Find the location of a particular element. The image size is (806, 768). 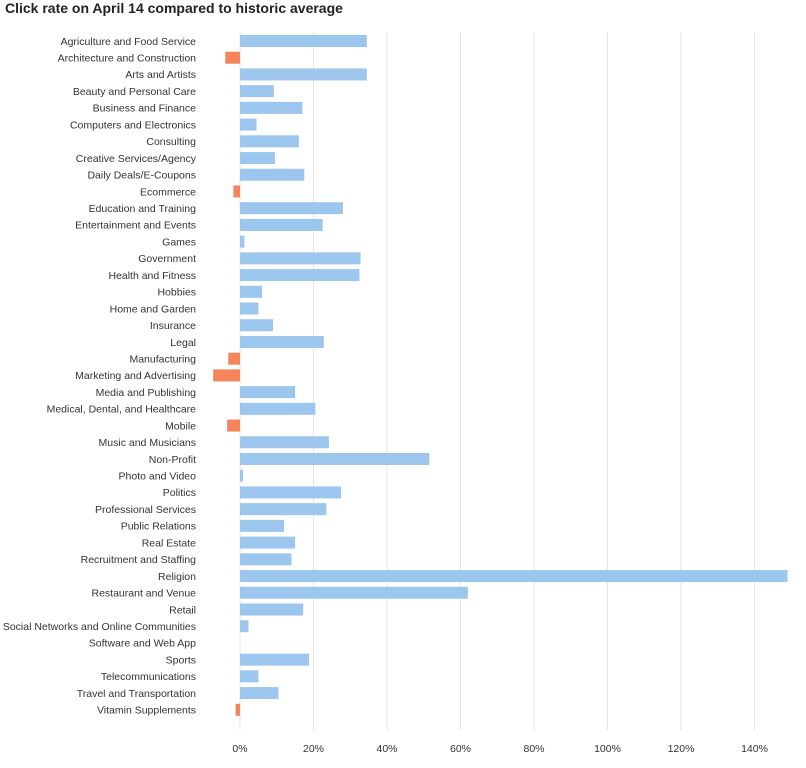

category-label: Politics is located at coordinates (179, 493).